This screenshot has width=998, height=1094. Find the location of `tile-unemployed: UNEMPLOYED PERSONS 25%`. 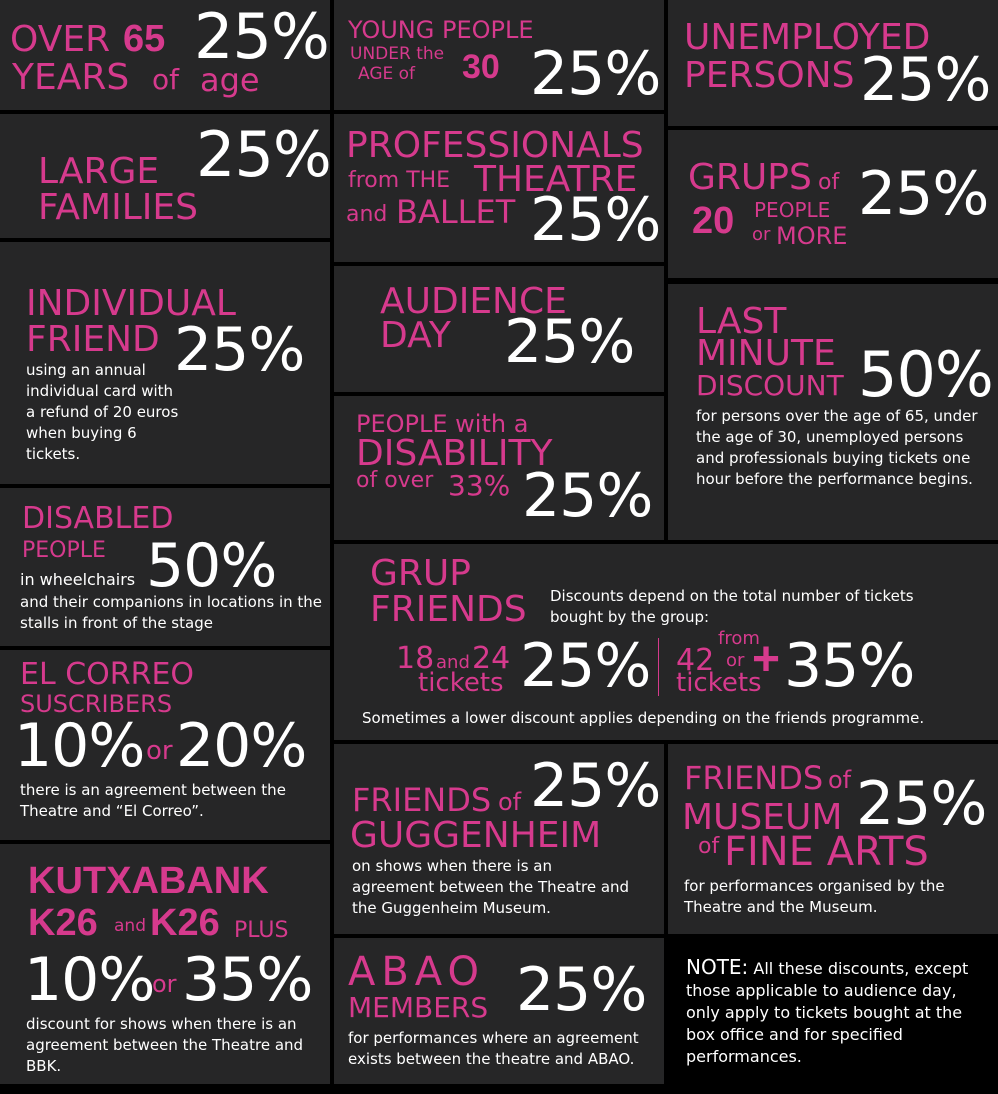

tile-unemployed: UNEMPLOYED PERSONS 25% is located at coordinates (833, 63).